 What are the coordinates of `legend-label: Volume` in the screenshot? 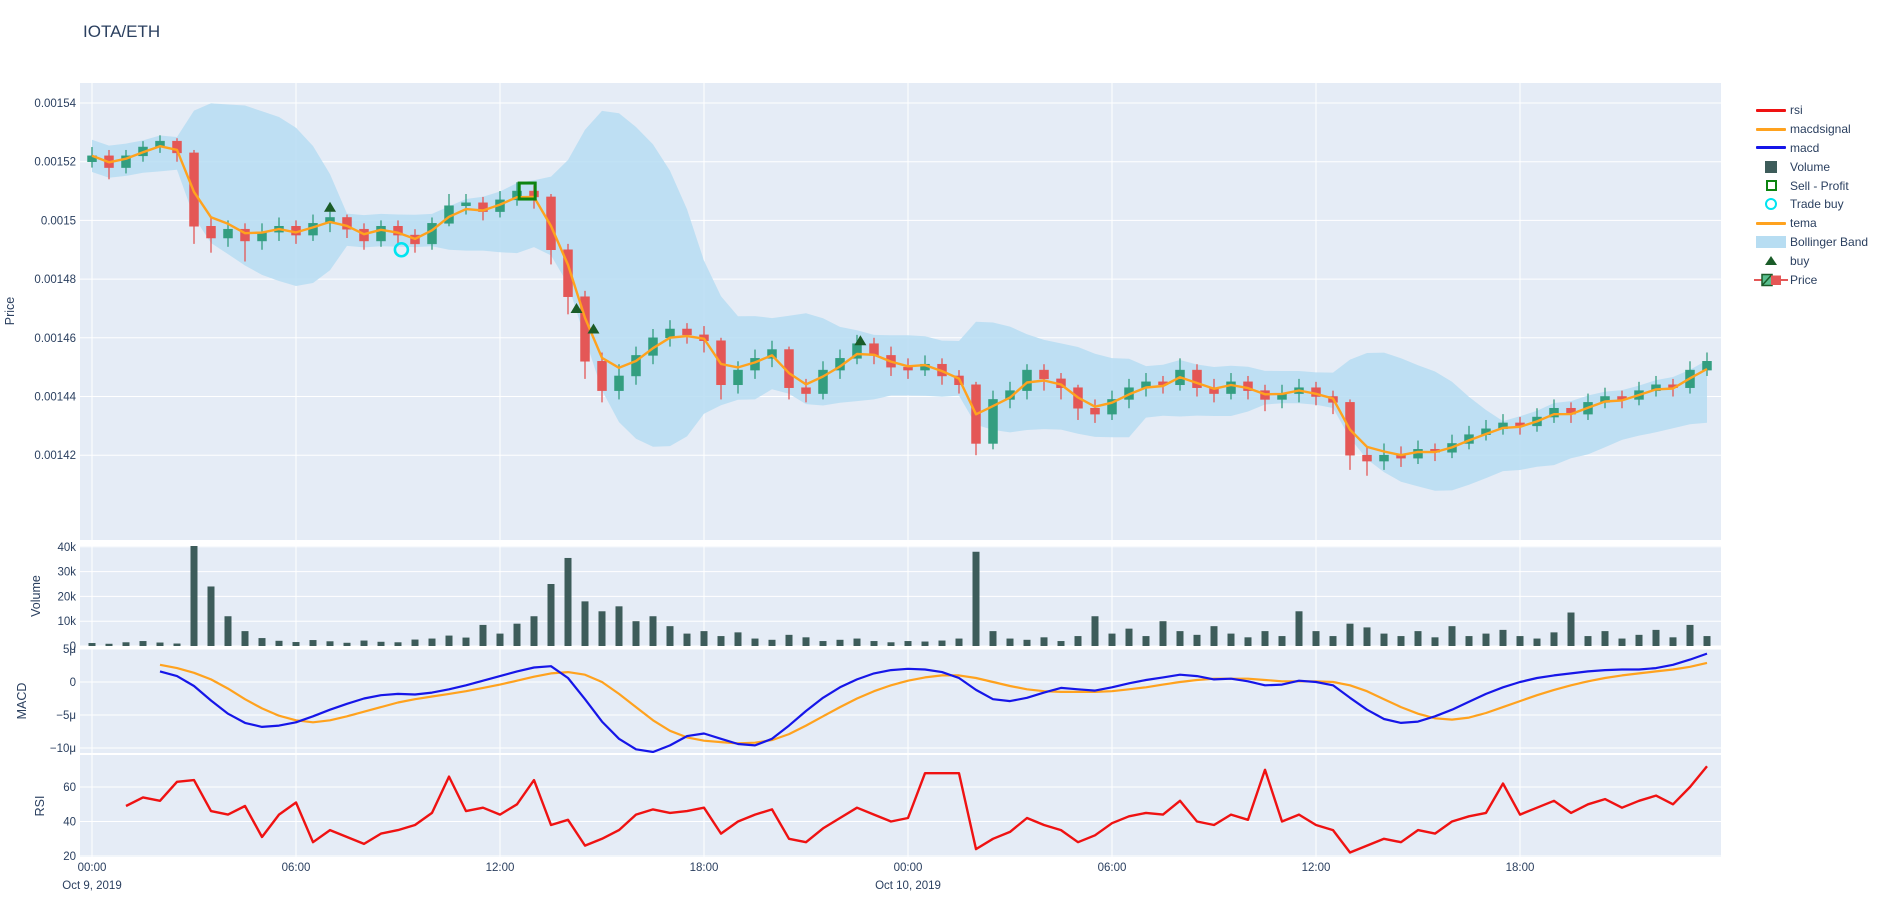 It's located at (1810, 166).